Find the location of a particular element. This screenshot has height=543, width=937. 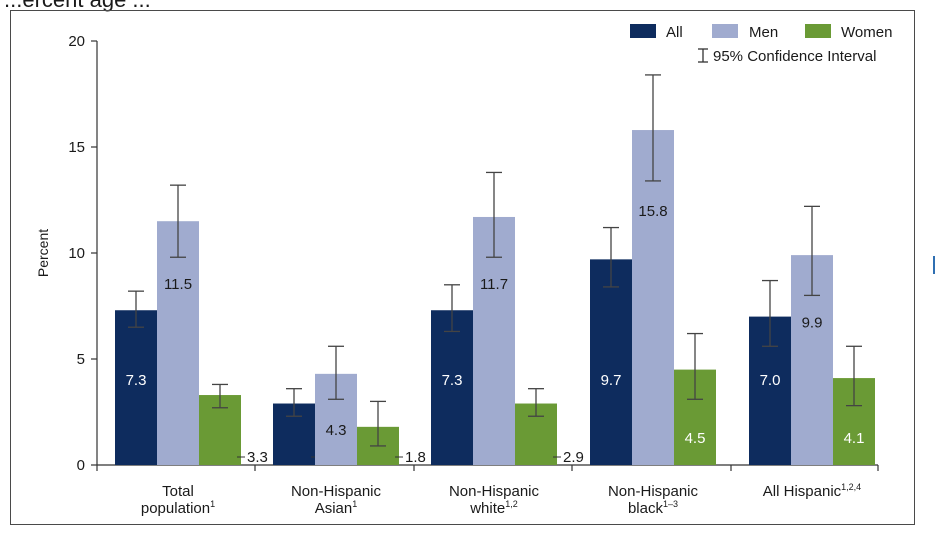

bar-value-label: 9.7 is located at coordinates (611, 380).